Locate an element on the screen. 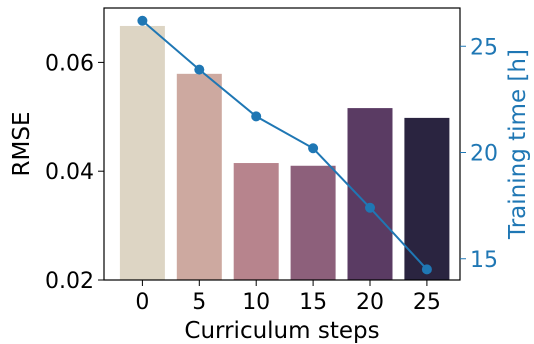 Image resolution: width=534 pixels, height=344 pixels. x-tick-label: 15 is located at coordinates (313, 302).